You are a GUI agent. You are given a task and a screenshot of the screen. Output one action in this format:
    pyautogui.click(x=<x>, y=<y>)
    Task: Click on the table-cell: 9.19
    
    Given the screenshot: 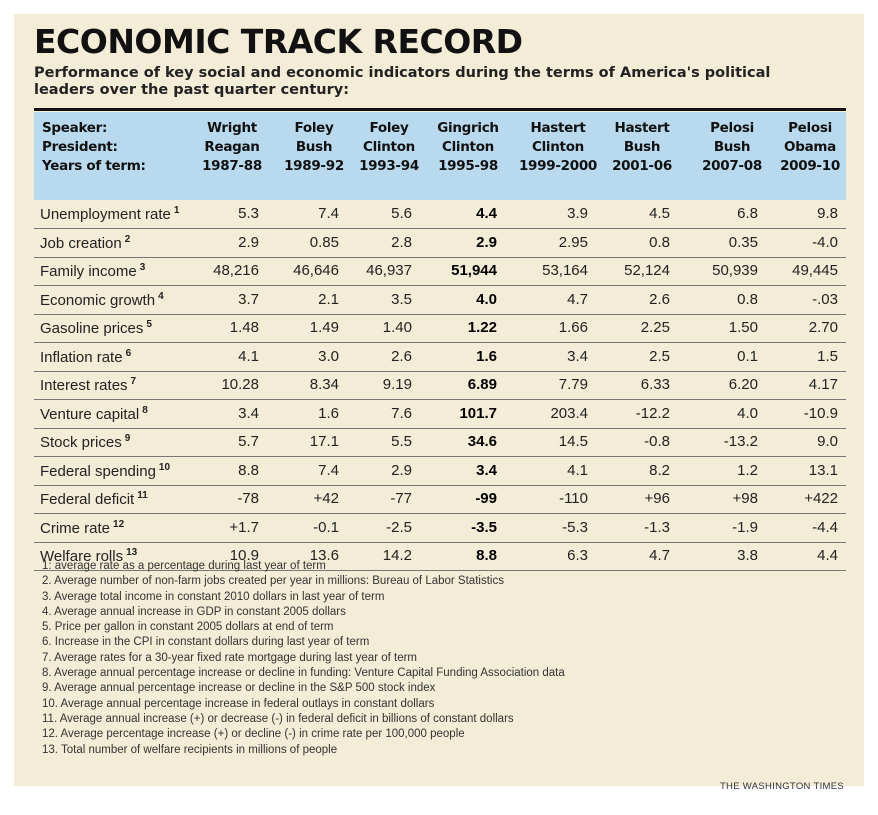 What is the action you would take?
    pyautogui.click(x=397, y=384)
    